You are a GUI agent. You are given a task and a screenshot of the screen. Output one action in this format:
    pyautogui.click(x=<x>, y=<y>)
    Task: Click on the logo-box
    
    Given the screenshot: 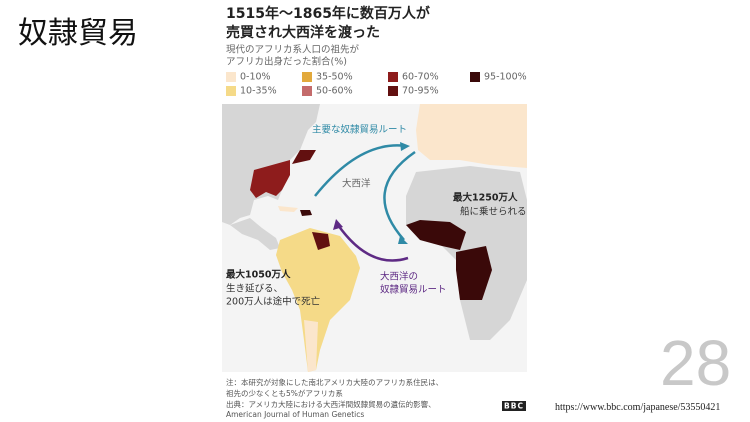 What is the action you would take?
    pyautogui.click(x=514, y=406)
    